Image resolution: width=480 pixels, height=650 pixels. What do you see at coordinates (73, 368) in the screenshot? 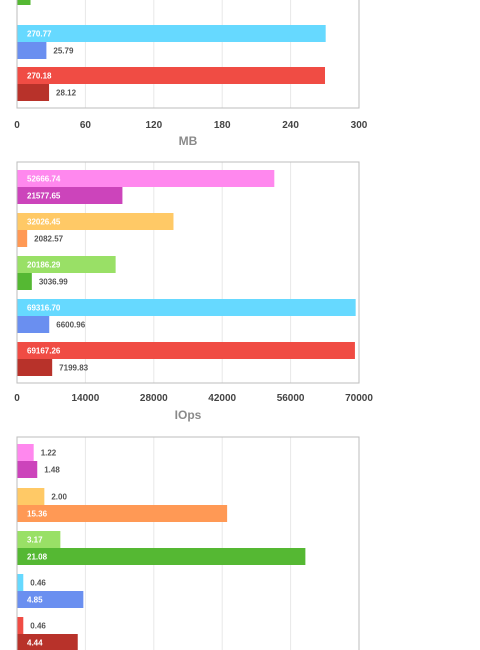
I see `data-label: 7199.83` at bounding box center [73, 368].